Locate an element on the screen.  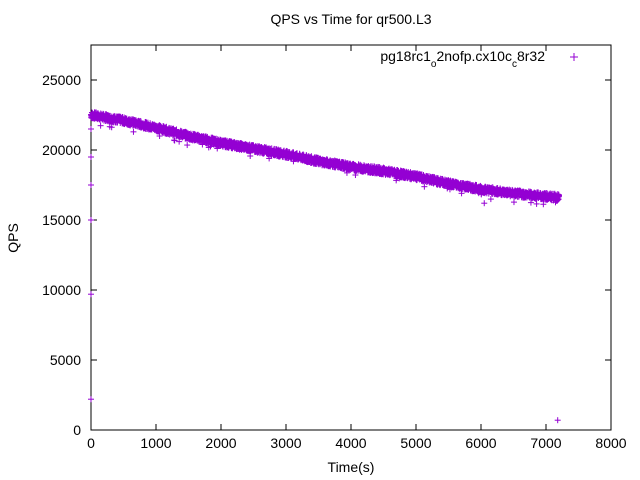
y-tick-label: 5000 is located at coordinates (65, 360).